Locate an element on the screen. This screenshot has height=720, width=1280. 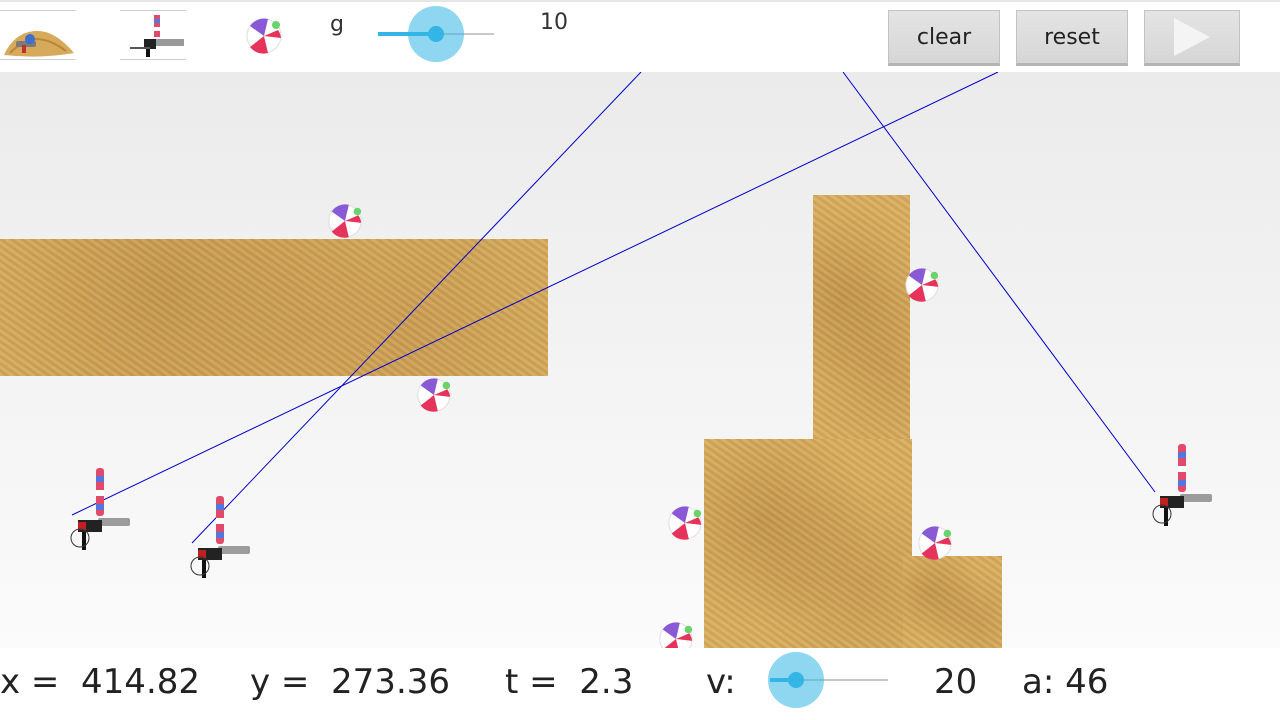
sand-tool-button is located at coordinates (38, 35).